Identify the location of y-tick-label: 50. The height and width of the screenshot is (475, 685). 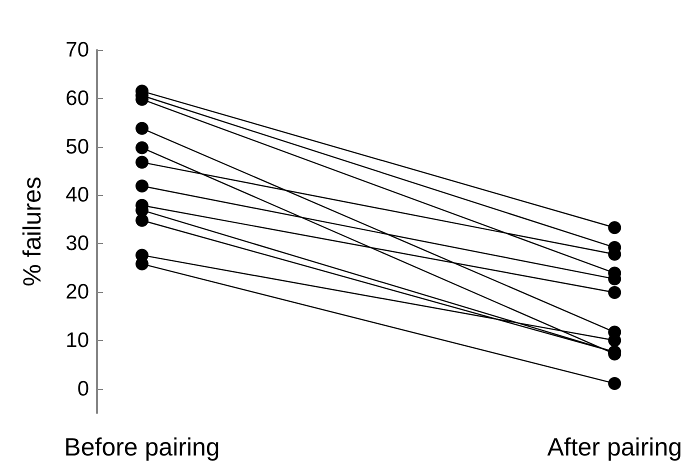
(77, 146).